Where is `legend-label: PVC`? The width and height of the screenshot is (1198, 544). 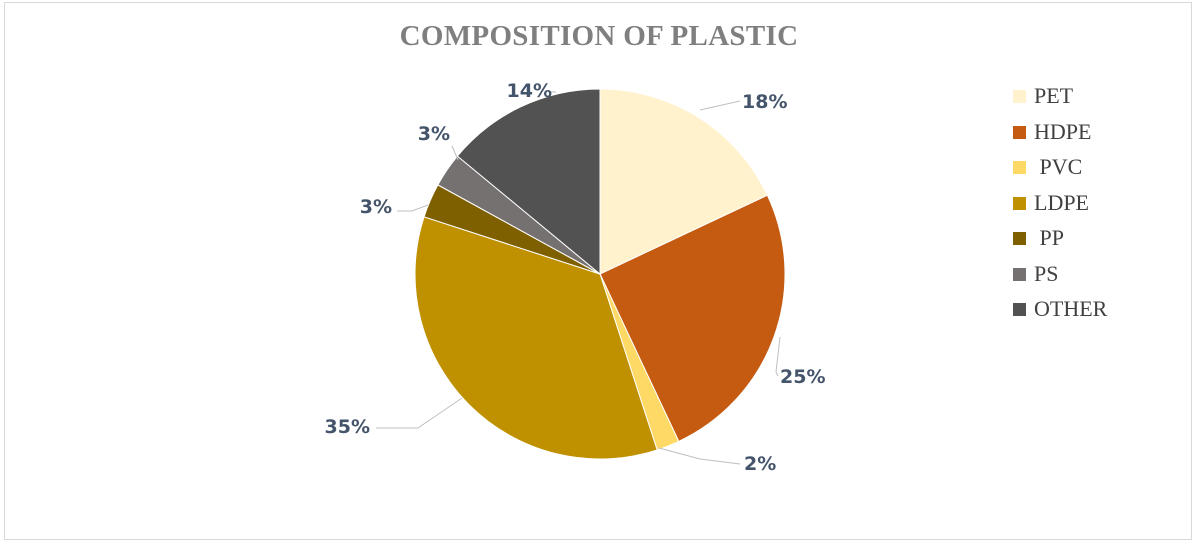 legend-label: PVC is located at coordinates (1058, 166).